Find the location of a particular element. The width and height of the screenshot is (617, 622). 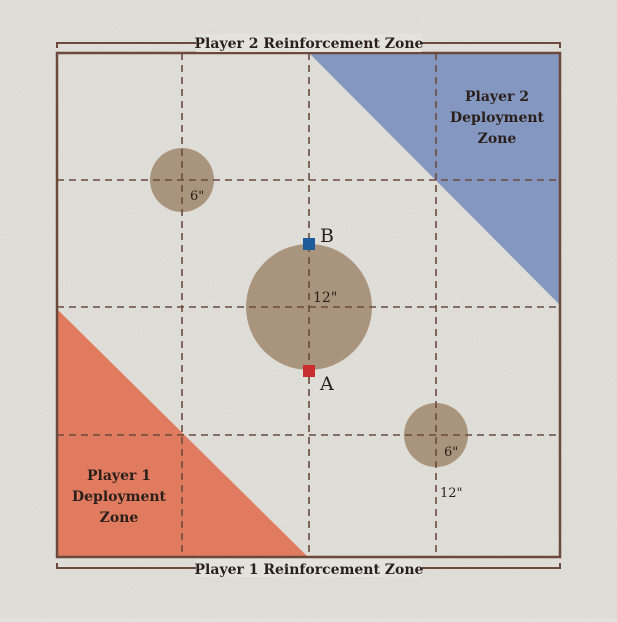

player-1-deployment-label-line-1: Player 1 is located at coordinates (119, 476).